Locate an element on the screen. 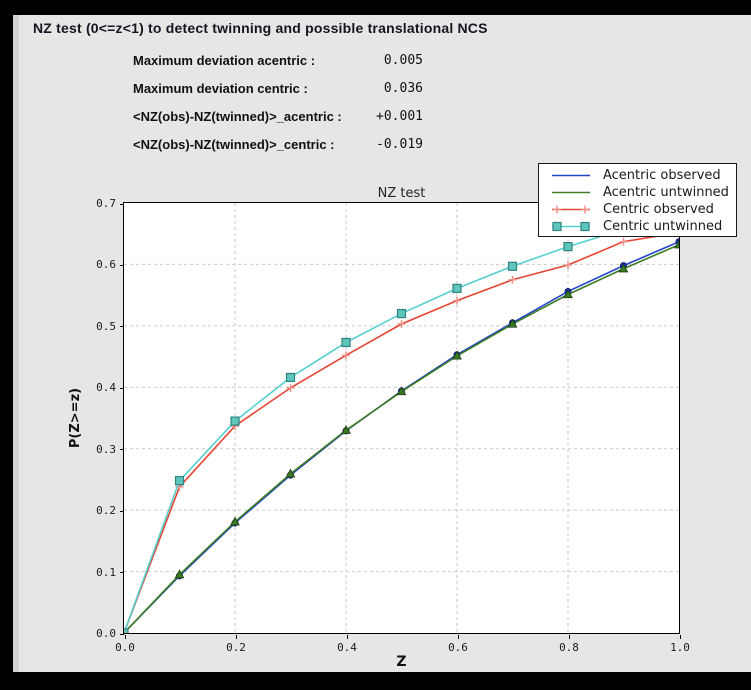 The width and height of the screenshot is (751, 690). x-tick-label: 0.6 is located at coordinates (458, 647).